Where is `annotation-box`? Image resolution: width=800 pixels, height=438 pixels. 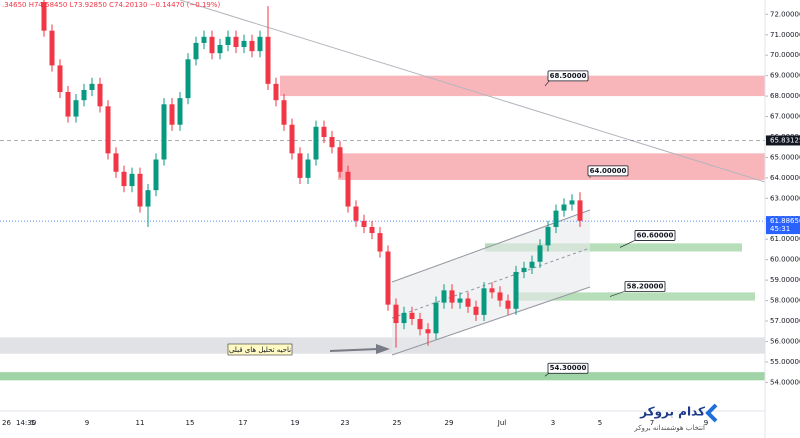
annotation-box is located at coordinates (260, 349).